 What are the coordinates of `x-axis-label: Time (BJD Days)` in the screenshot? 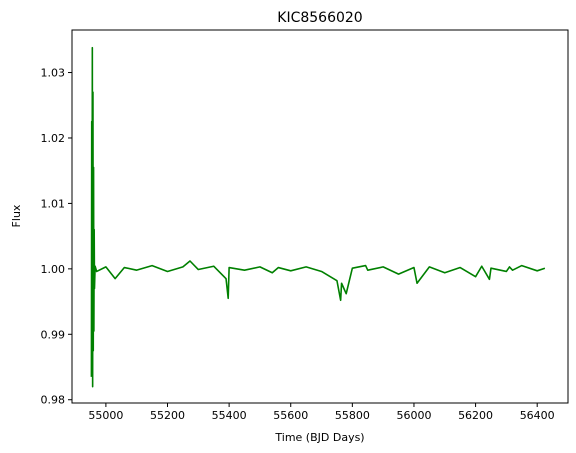 It's located at (319, 437).